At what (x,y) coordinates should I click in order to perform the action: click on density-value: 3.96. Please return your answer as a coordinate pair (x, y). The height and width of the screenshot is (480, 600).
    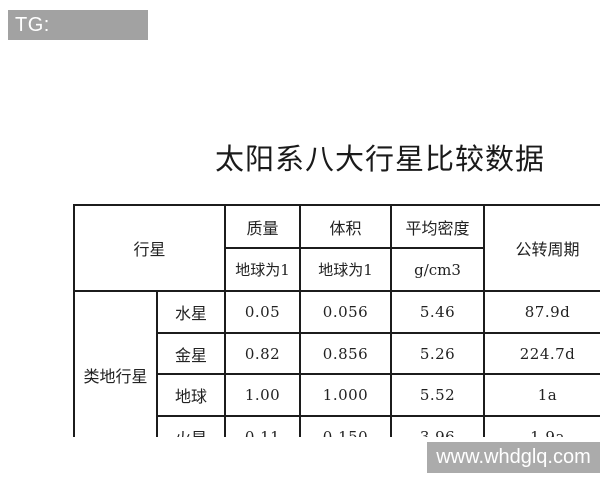
    Looking at the image, I should click on (438, 426).